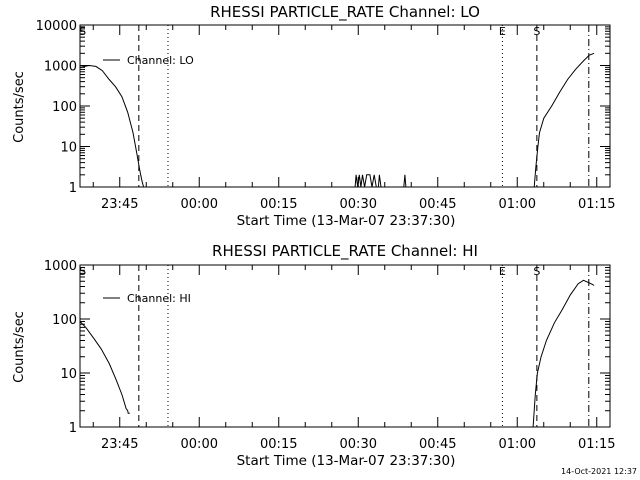  What do you see at coordinates (56, 26) in the screenshot?
I see `y-tick-label-lo-0: 10000` at bounding box center [56, 26].